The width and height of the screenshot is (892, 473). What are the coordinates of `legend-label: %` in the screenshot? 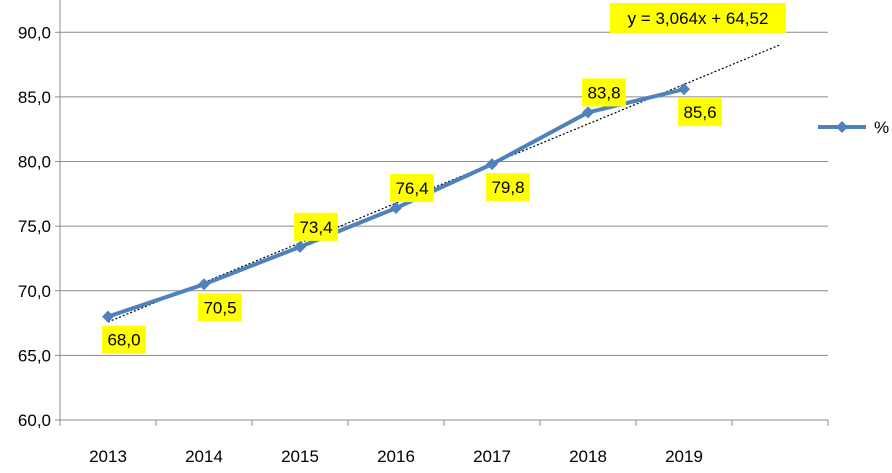 It's located at (881, 127).